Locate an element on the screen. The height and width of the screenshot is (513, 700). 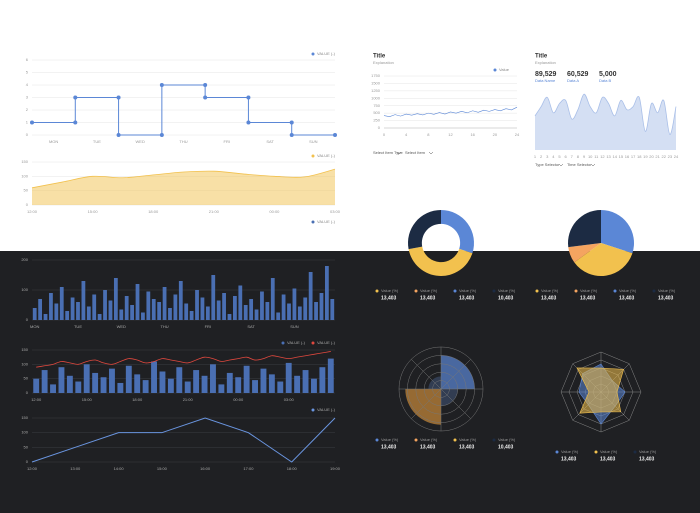
legend-label: Value is located at coordinates (504, 69).